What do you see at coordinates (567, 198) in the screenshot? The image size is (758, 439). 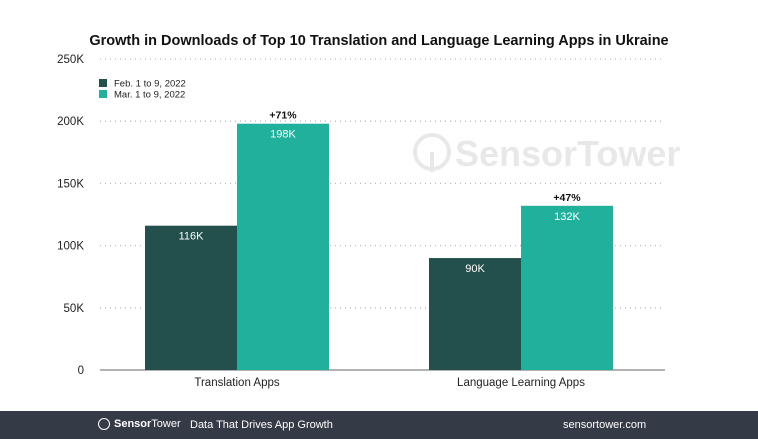 I see `growth-label: +47%` at bounding box center [567, 198].